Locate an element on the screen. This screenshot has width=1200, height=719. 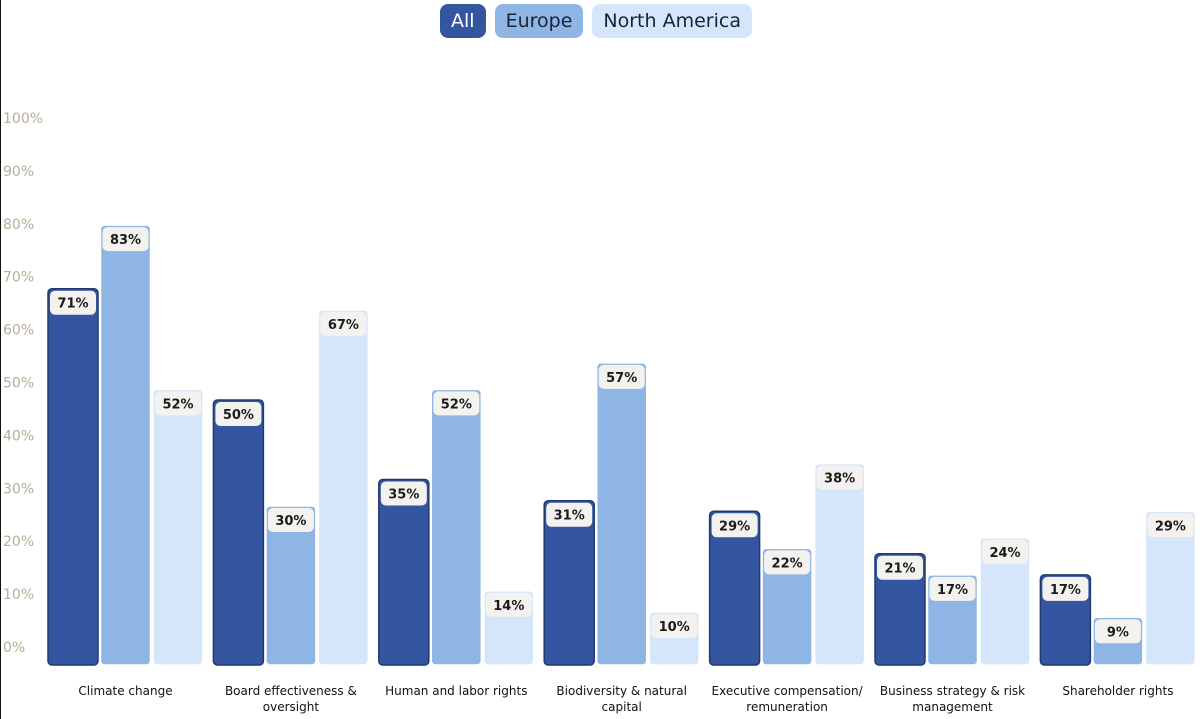
category-label: Human and labor rights is located at coordinates (456, 691).